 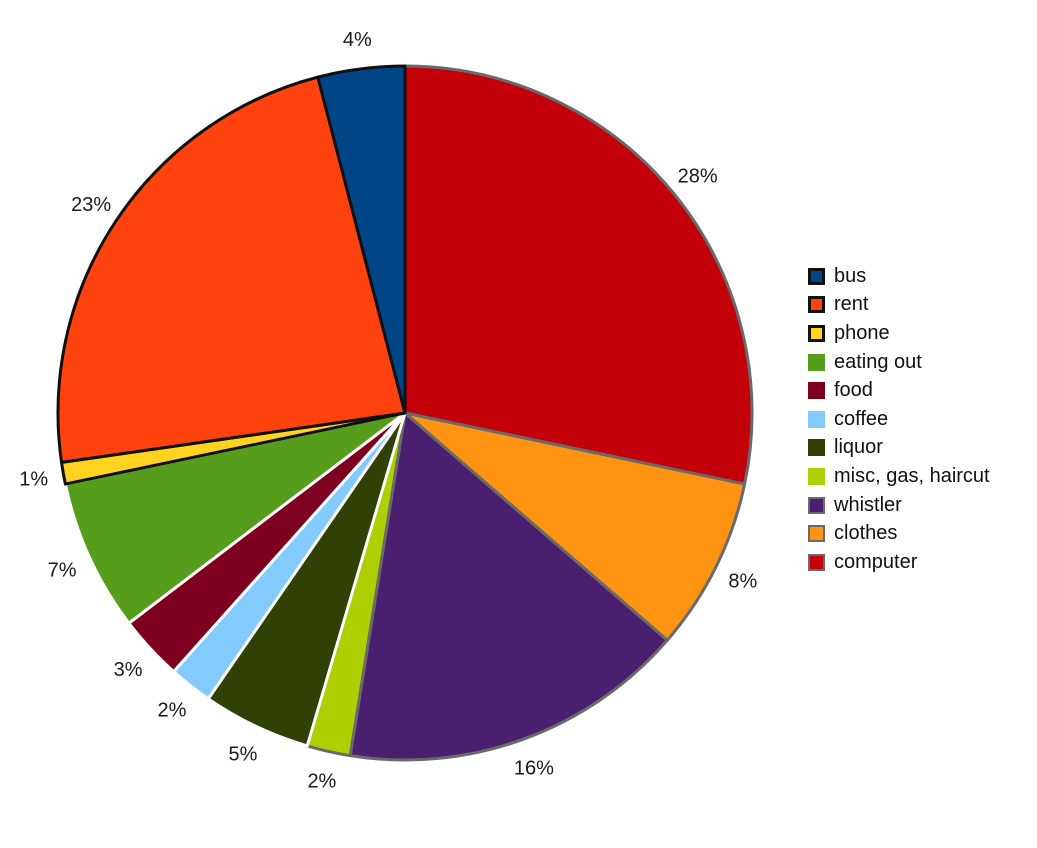 I want to click on pie-slice-bus, so click(x=361, y=239).